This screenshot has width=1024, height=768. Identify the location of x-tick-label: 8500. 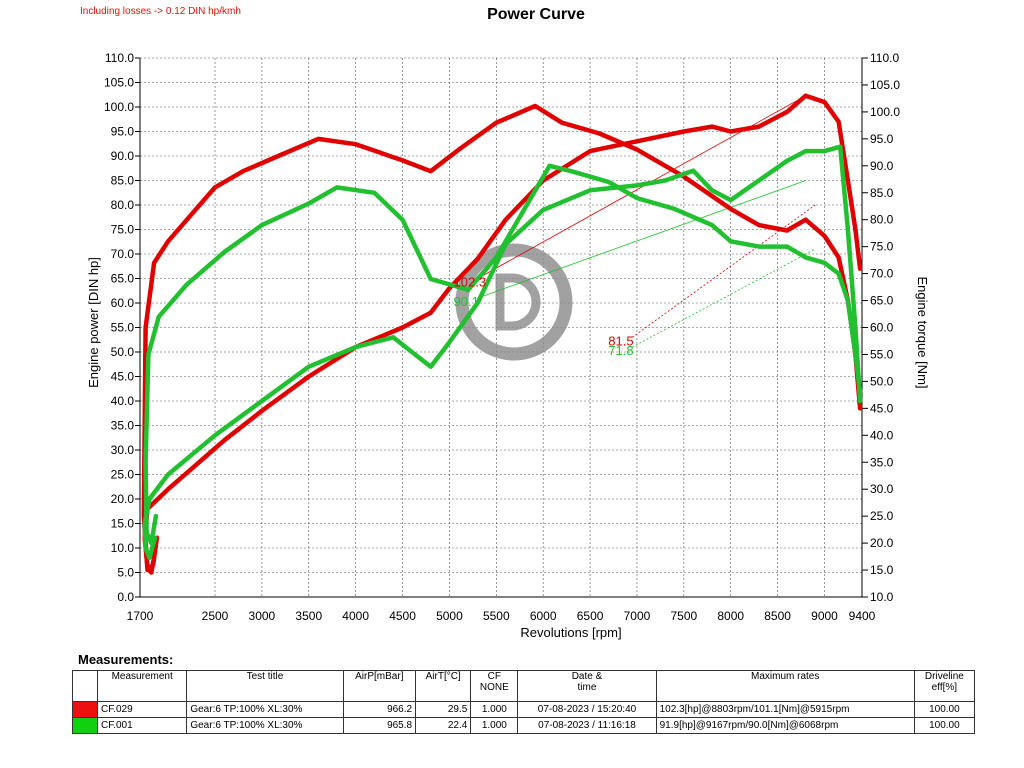
(777, 616).